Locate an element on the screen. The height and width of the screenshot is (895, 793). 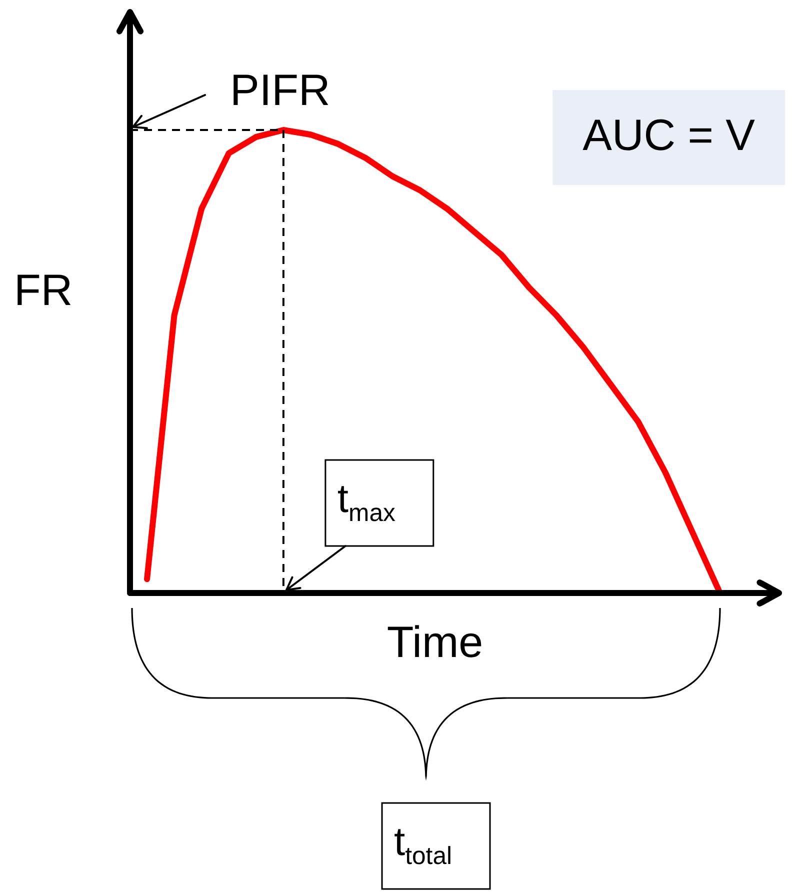
x-axis-title: Time is located at coordinates (435, 643).